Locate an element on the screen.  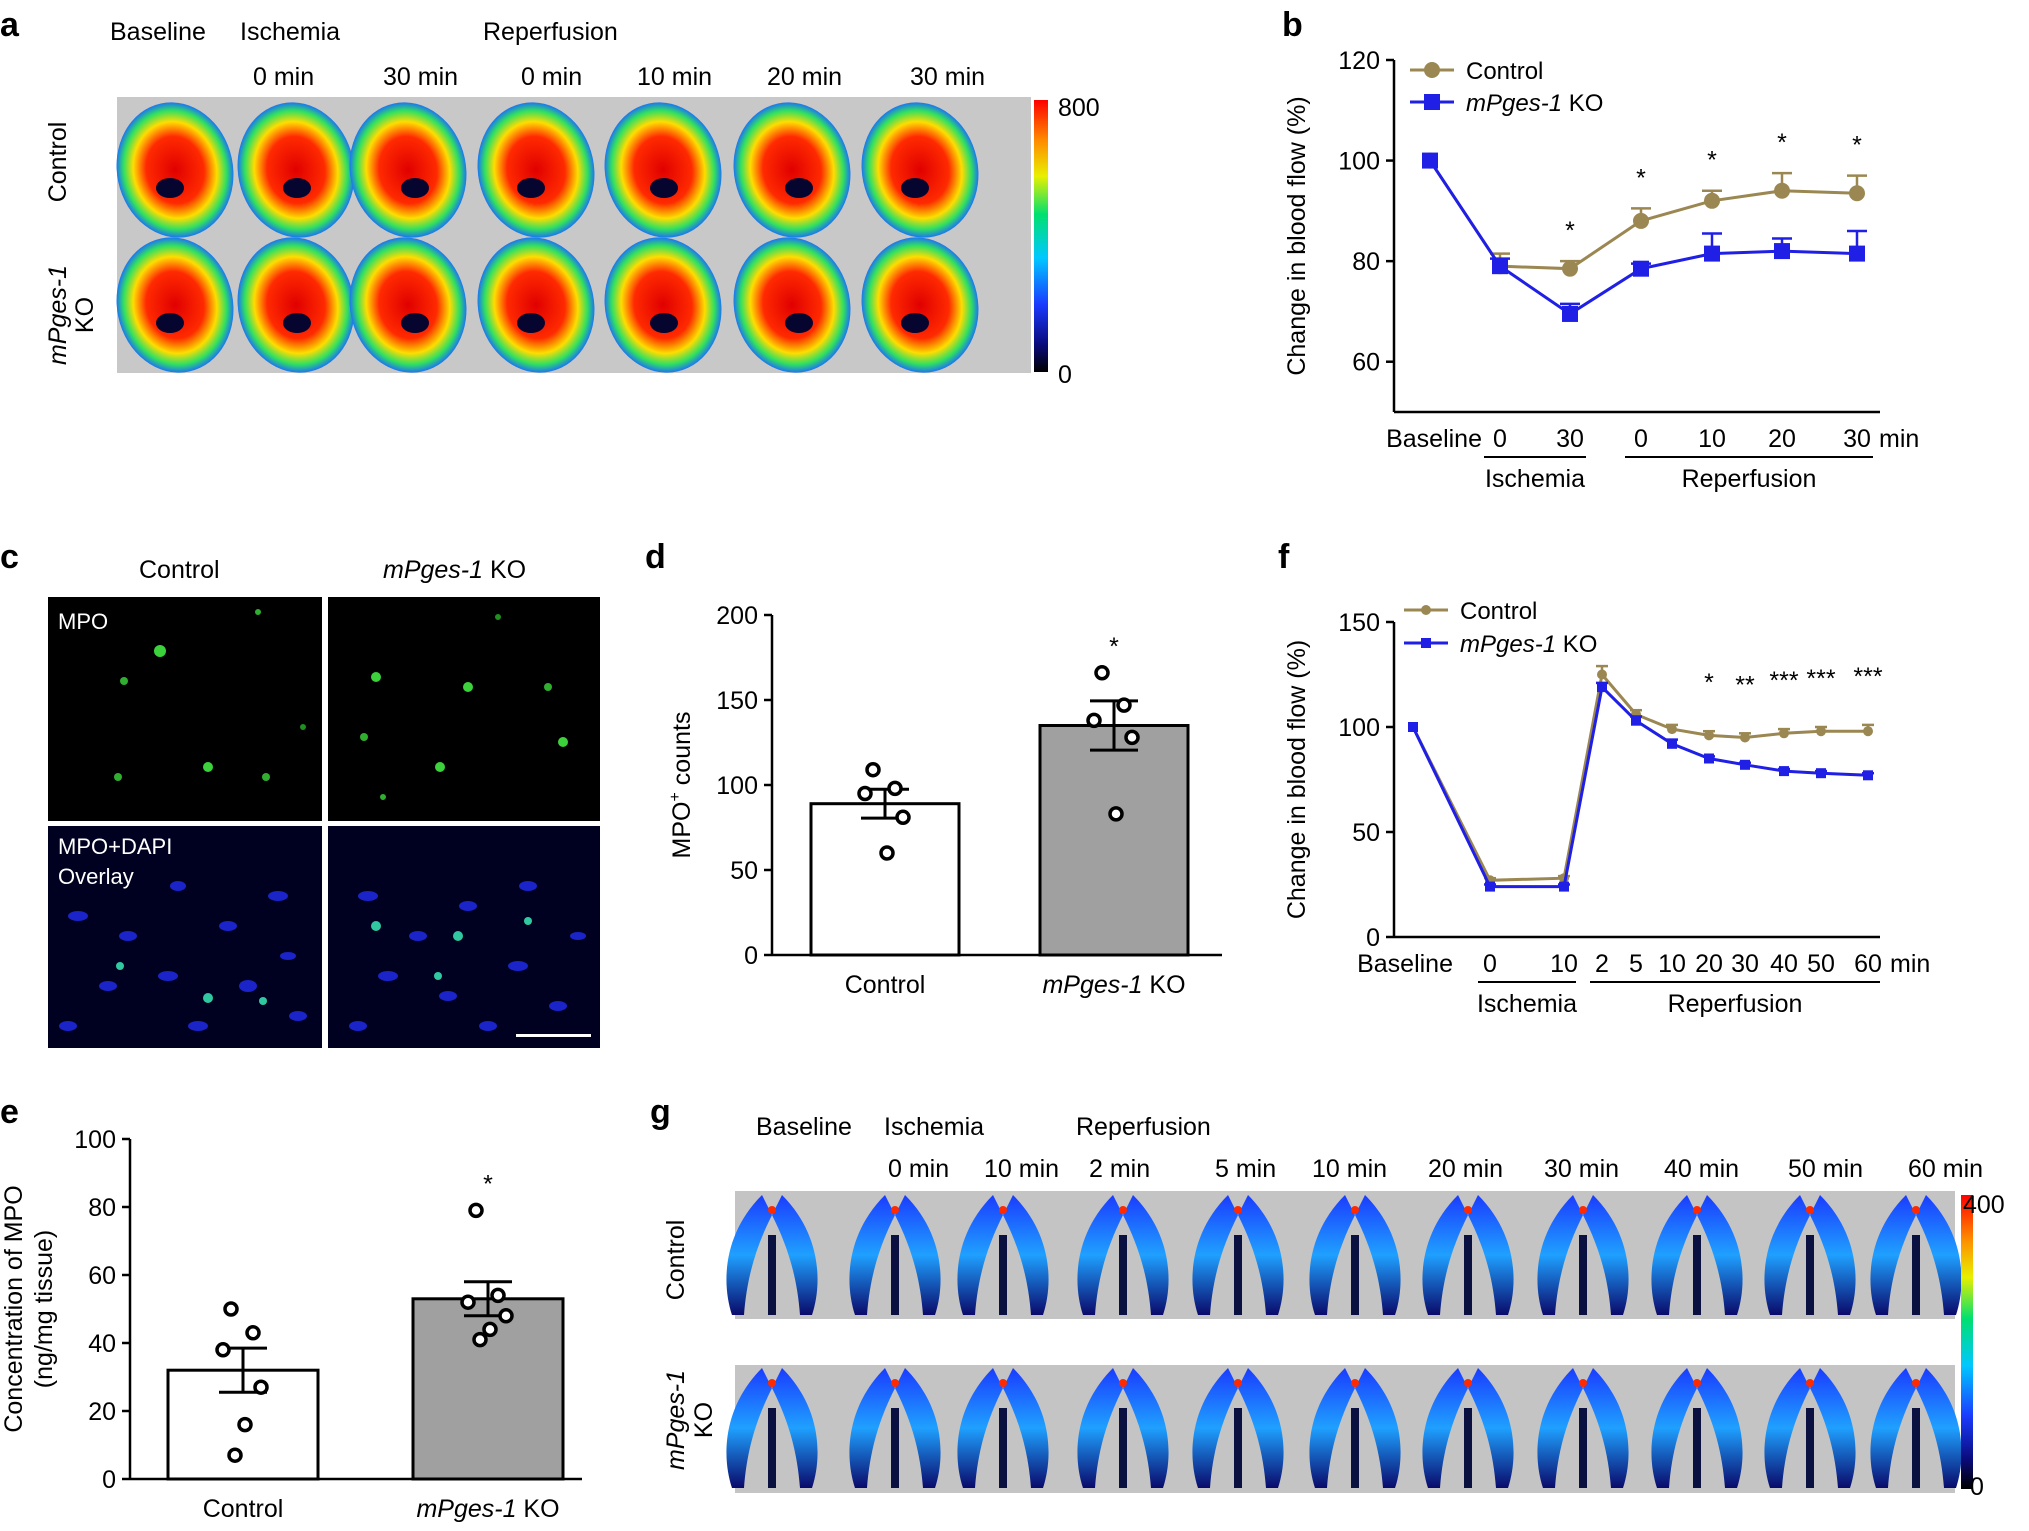
micrograph-ko-overlay is located at coordinates (464, 937).